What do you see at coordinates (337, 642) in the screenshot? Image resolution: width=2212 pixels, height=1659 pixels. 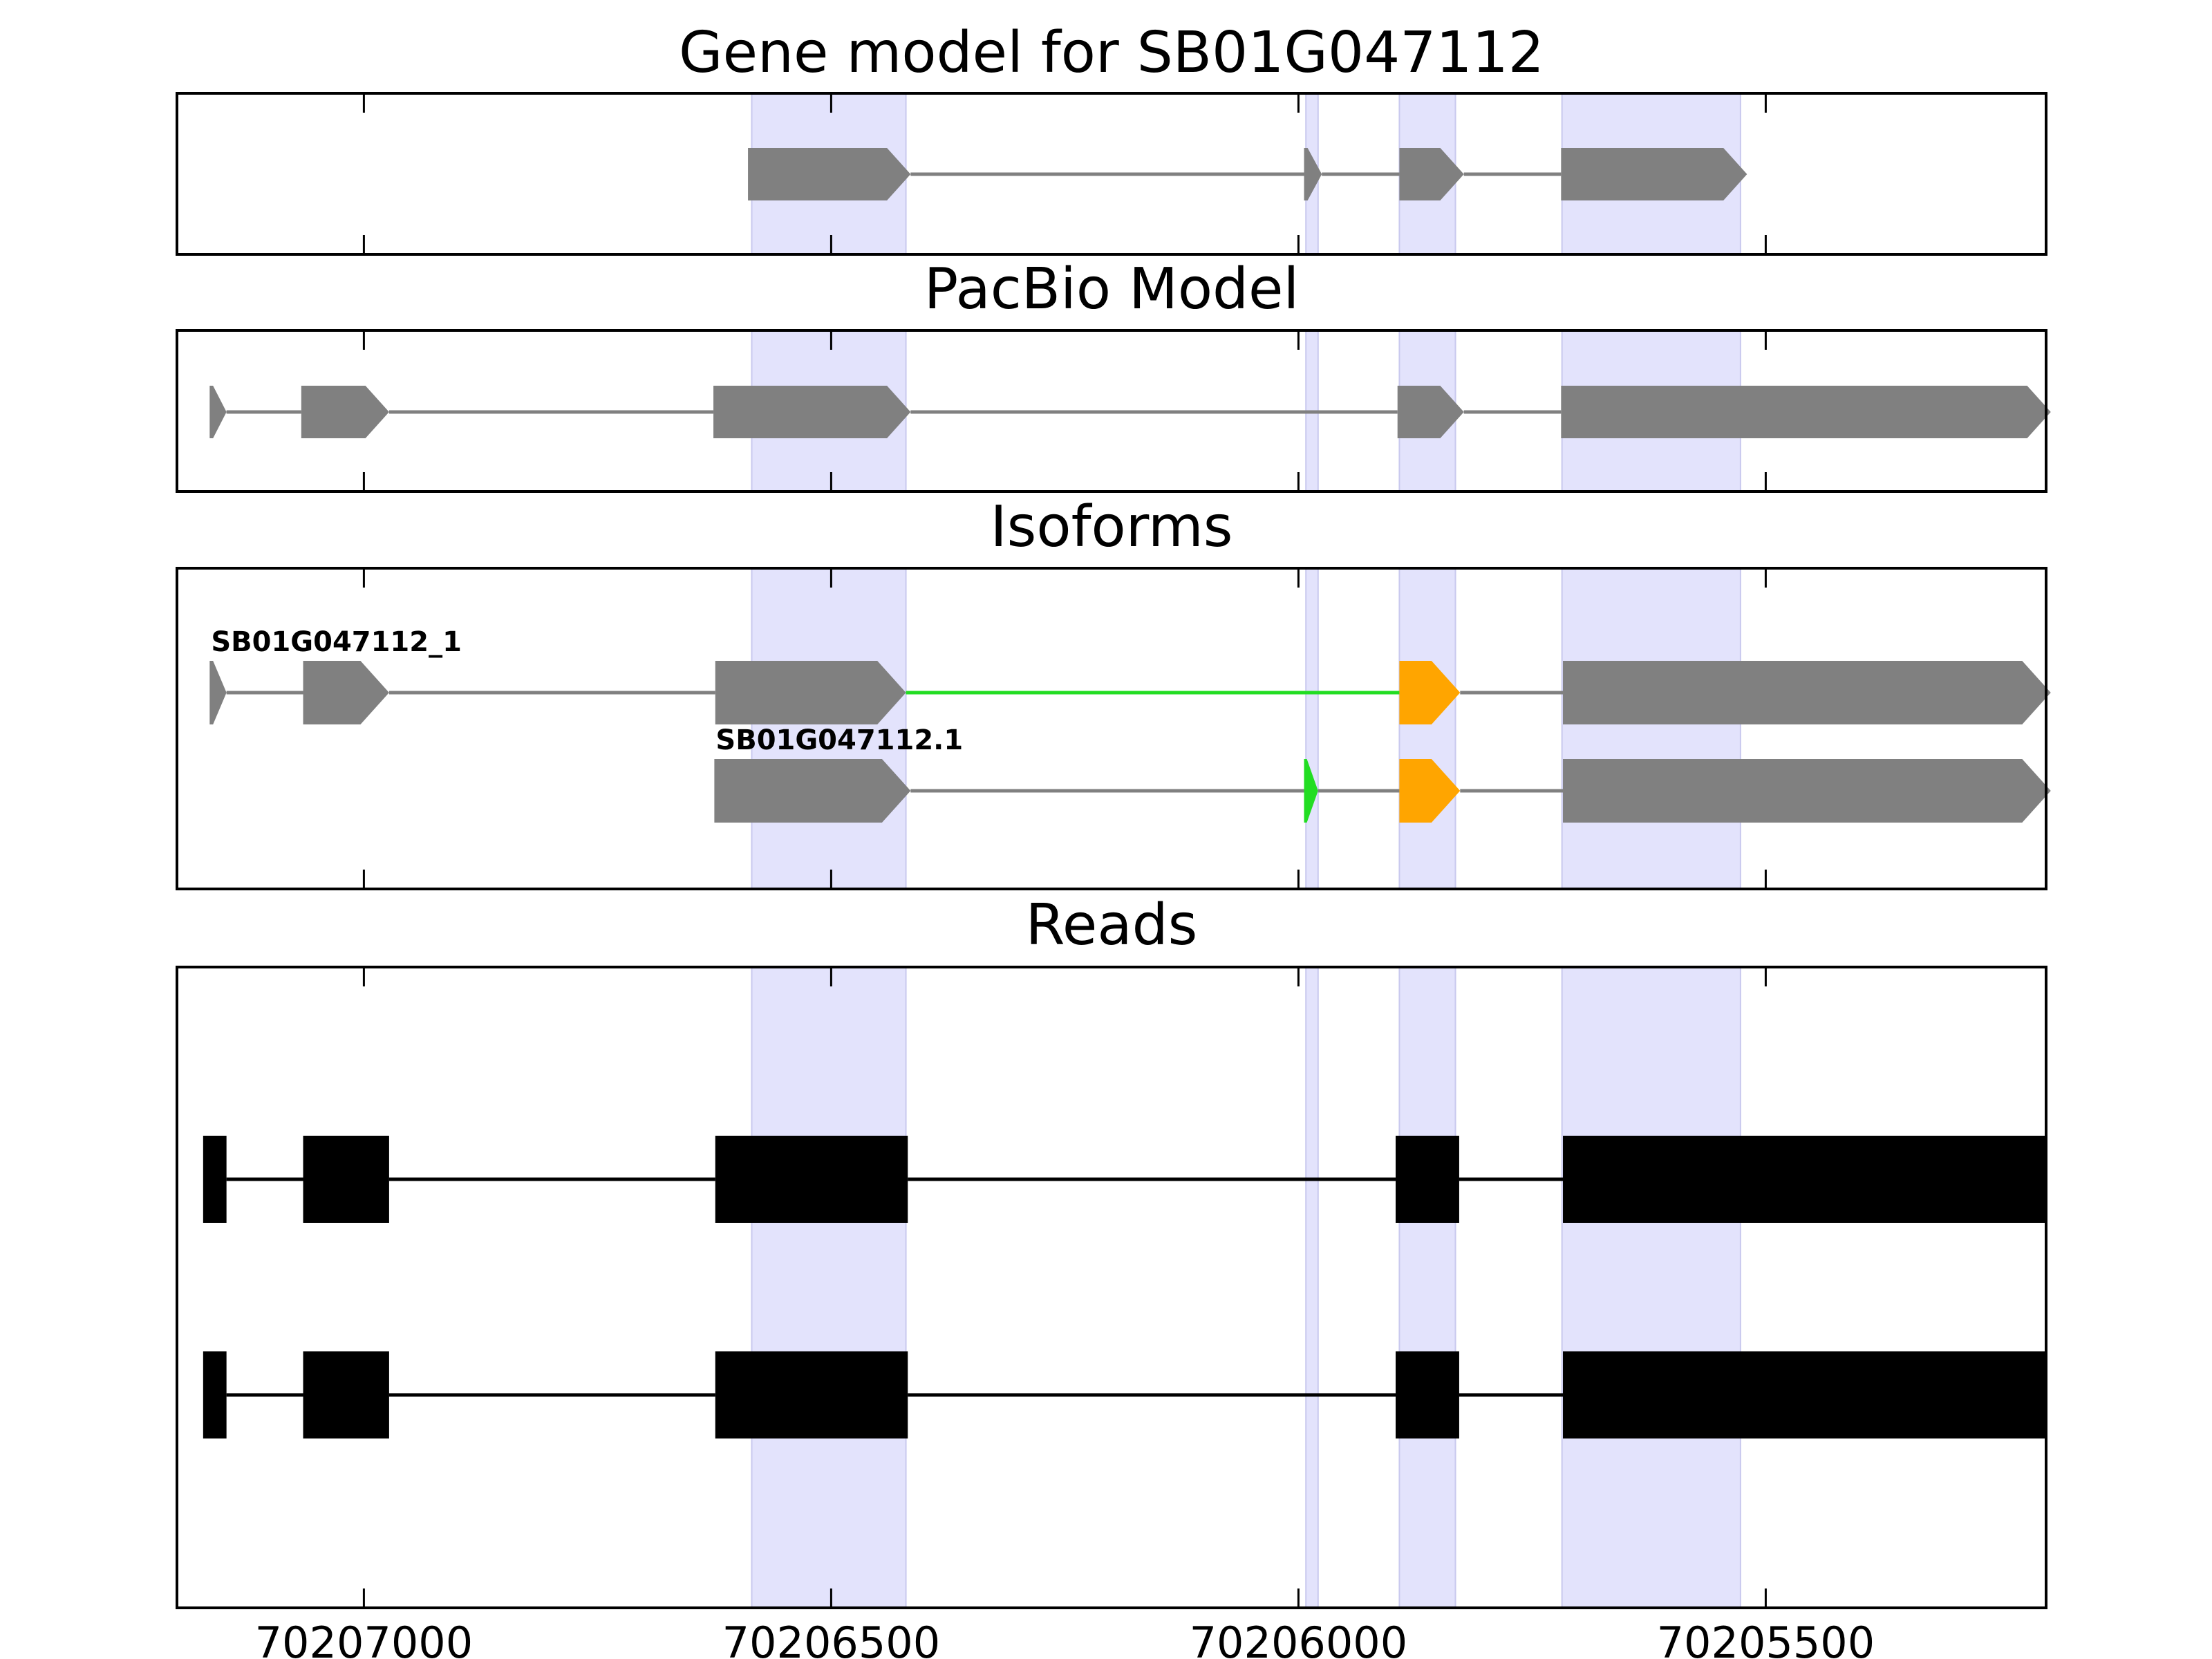 I see `isoform-label: SB01G047112_1` at bounding box center [337, 642].